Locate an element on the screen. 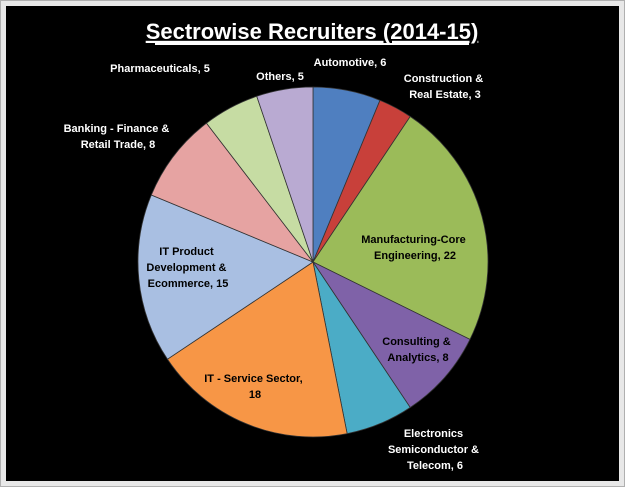 The height and width of the screenshot is (487, 625). data-label: Construction & Real Estate, 3 is located at coordinates (445, 87).